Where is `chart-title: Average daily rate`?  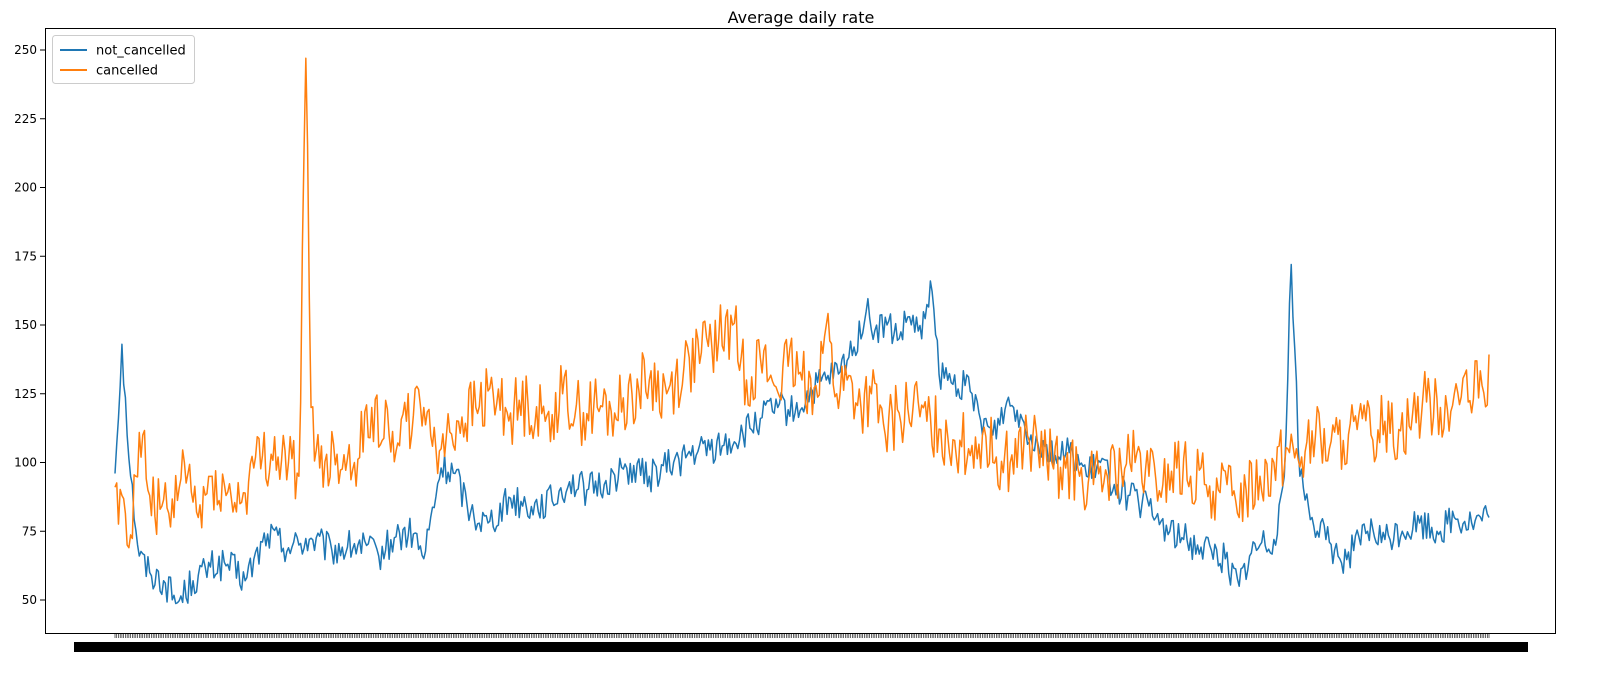 chart-title: Average daily rate is located at coordinates (801, 17).